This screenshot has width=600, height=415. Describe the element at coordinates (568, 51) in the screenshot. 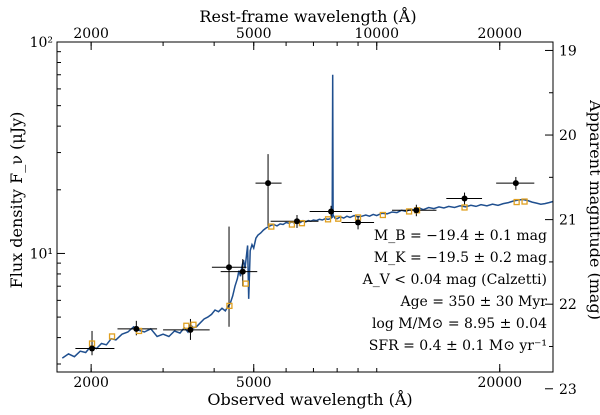

I see `right-tick-label: 19` at that location.